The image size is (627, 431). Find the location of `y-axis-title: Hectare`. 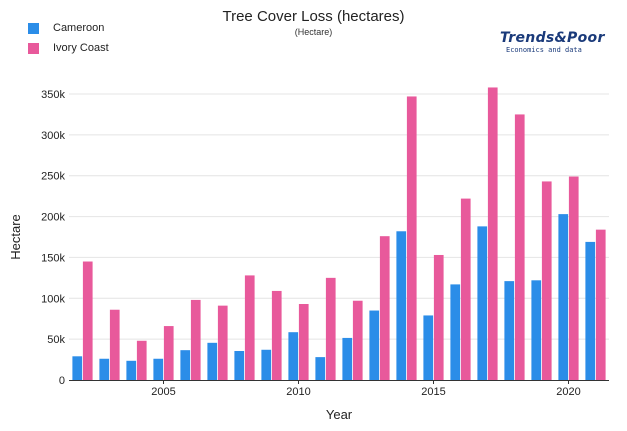

y-axis-title: Hectare is located at coordinates (15, 237).